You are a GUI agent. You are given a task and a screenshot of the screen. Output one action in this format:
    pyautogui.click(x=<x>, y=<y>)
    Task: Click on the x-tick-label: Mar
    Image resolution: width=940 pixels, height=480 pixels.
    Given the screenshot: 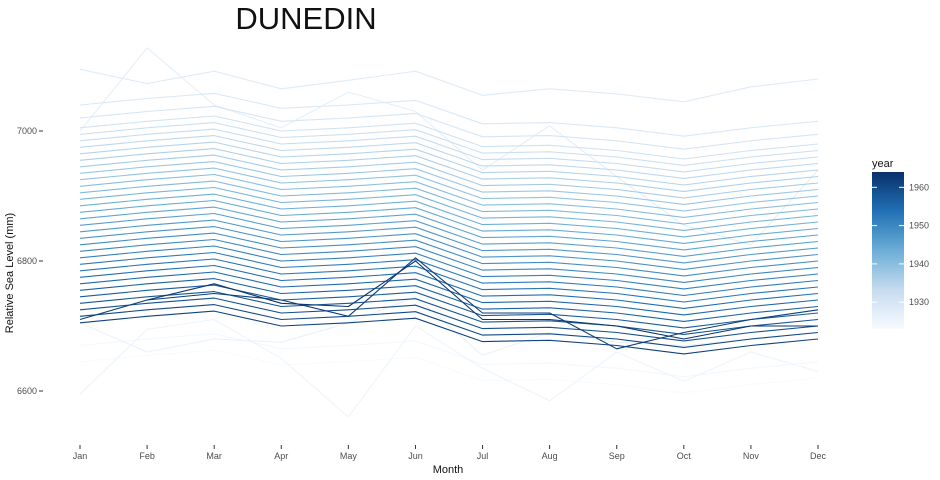 What is the action you would take?
    pyautogui.click(x=214, y=456)
    